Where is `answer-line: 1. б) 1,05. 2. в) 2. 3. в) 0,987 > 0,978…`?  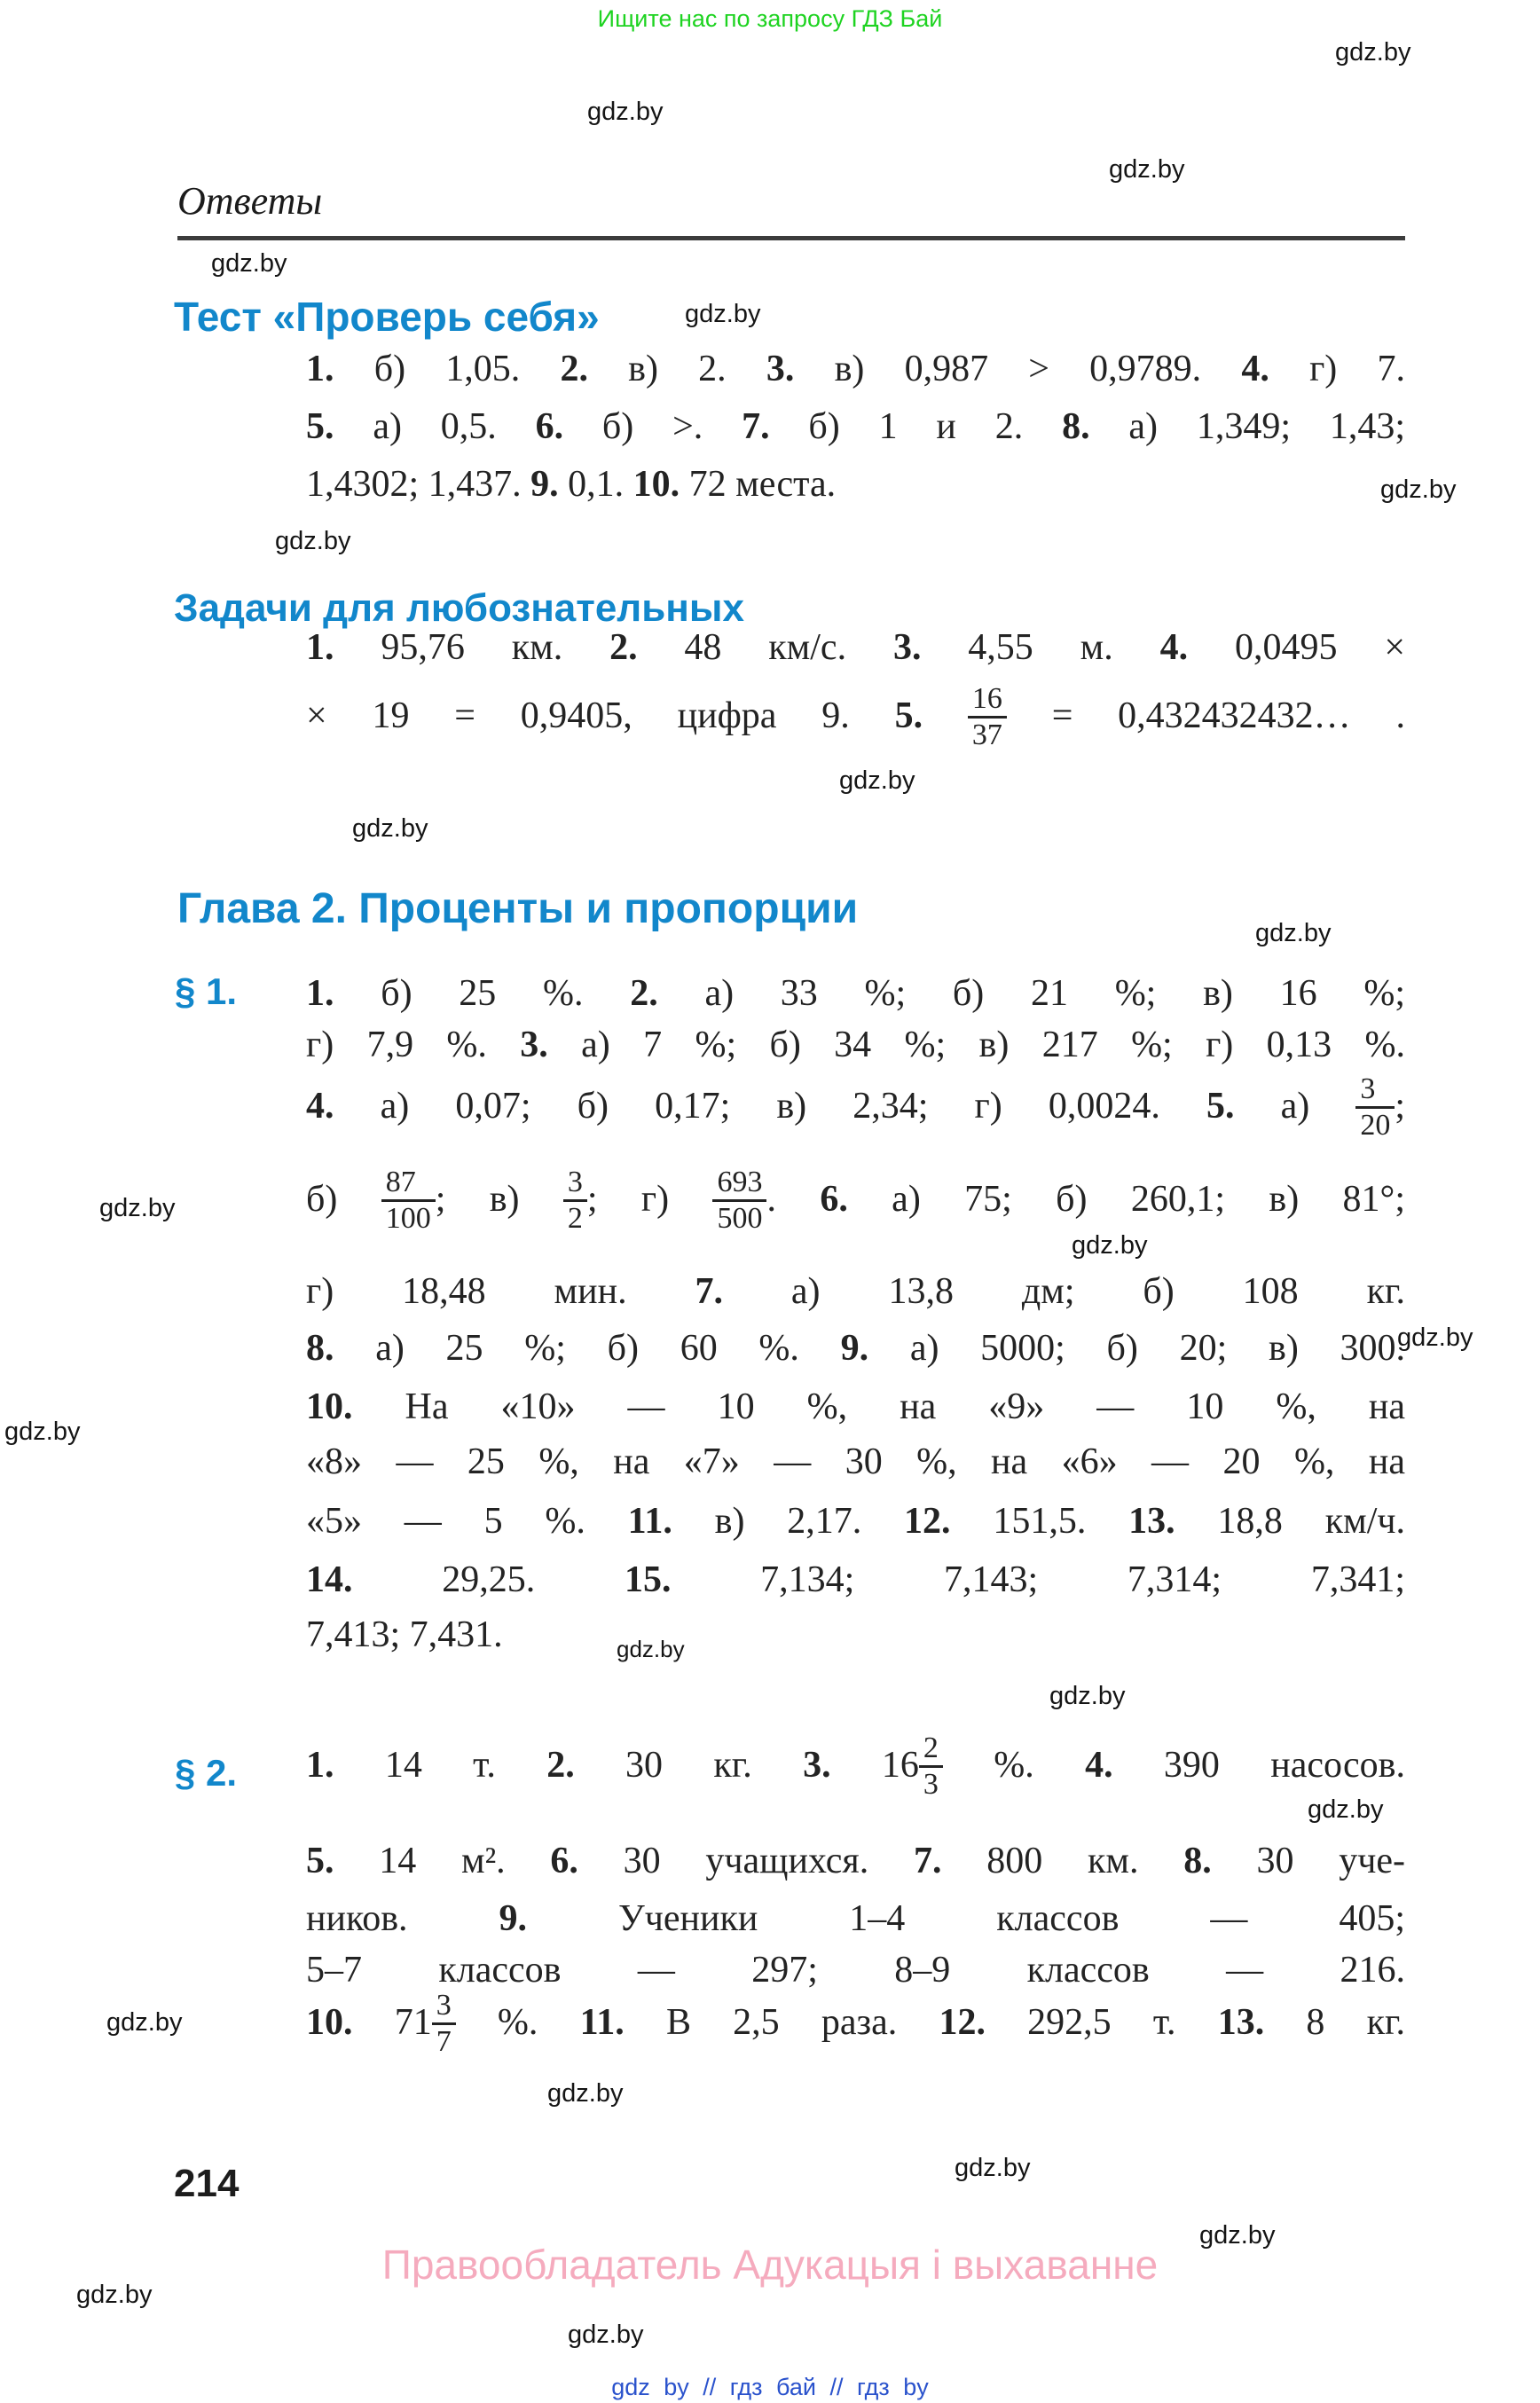 answer-line: 1. б) 1,05. 2. в) 2. 3. в) 0,987 > 0,978… is located at coordinates (855, 369).